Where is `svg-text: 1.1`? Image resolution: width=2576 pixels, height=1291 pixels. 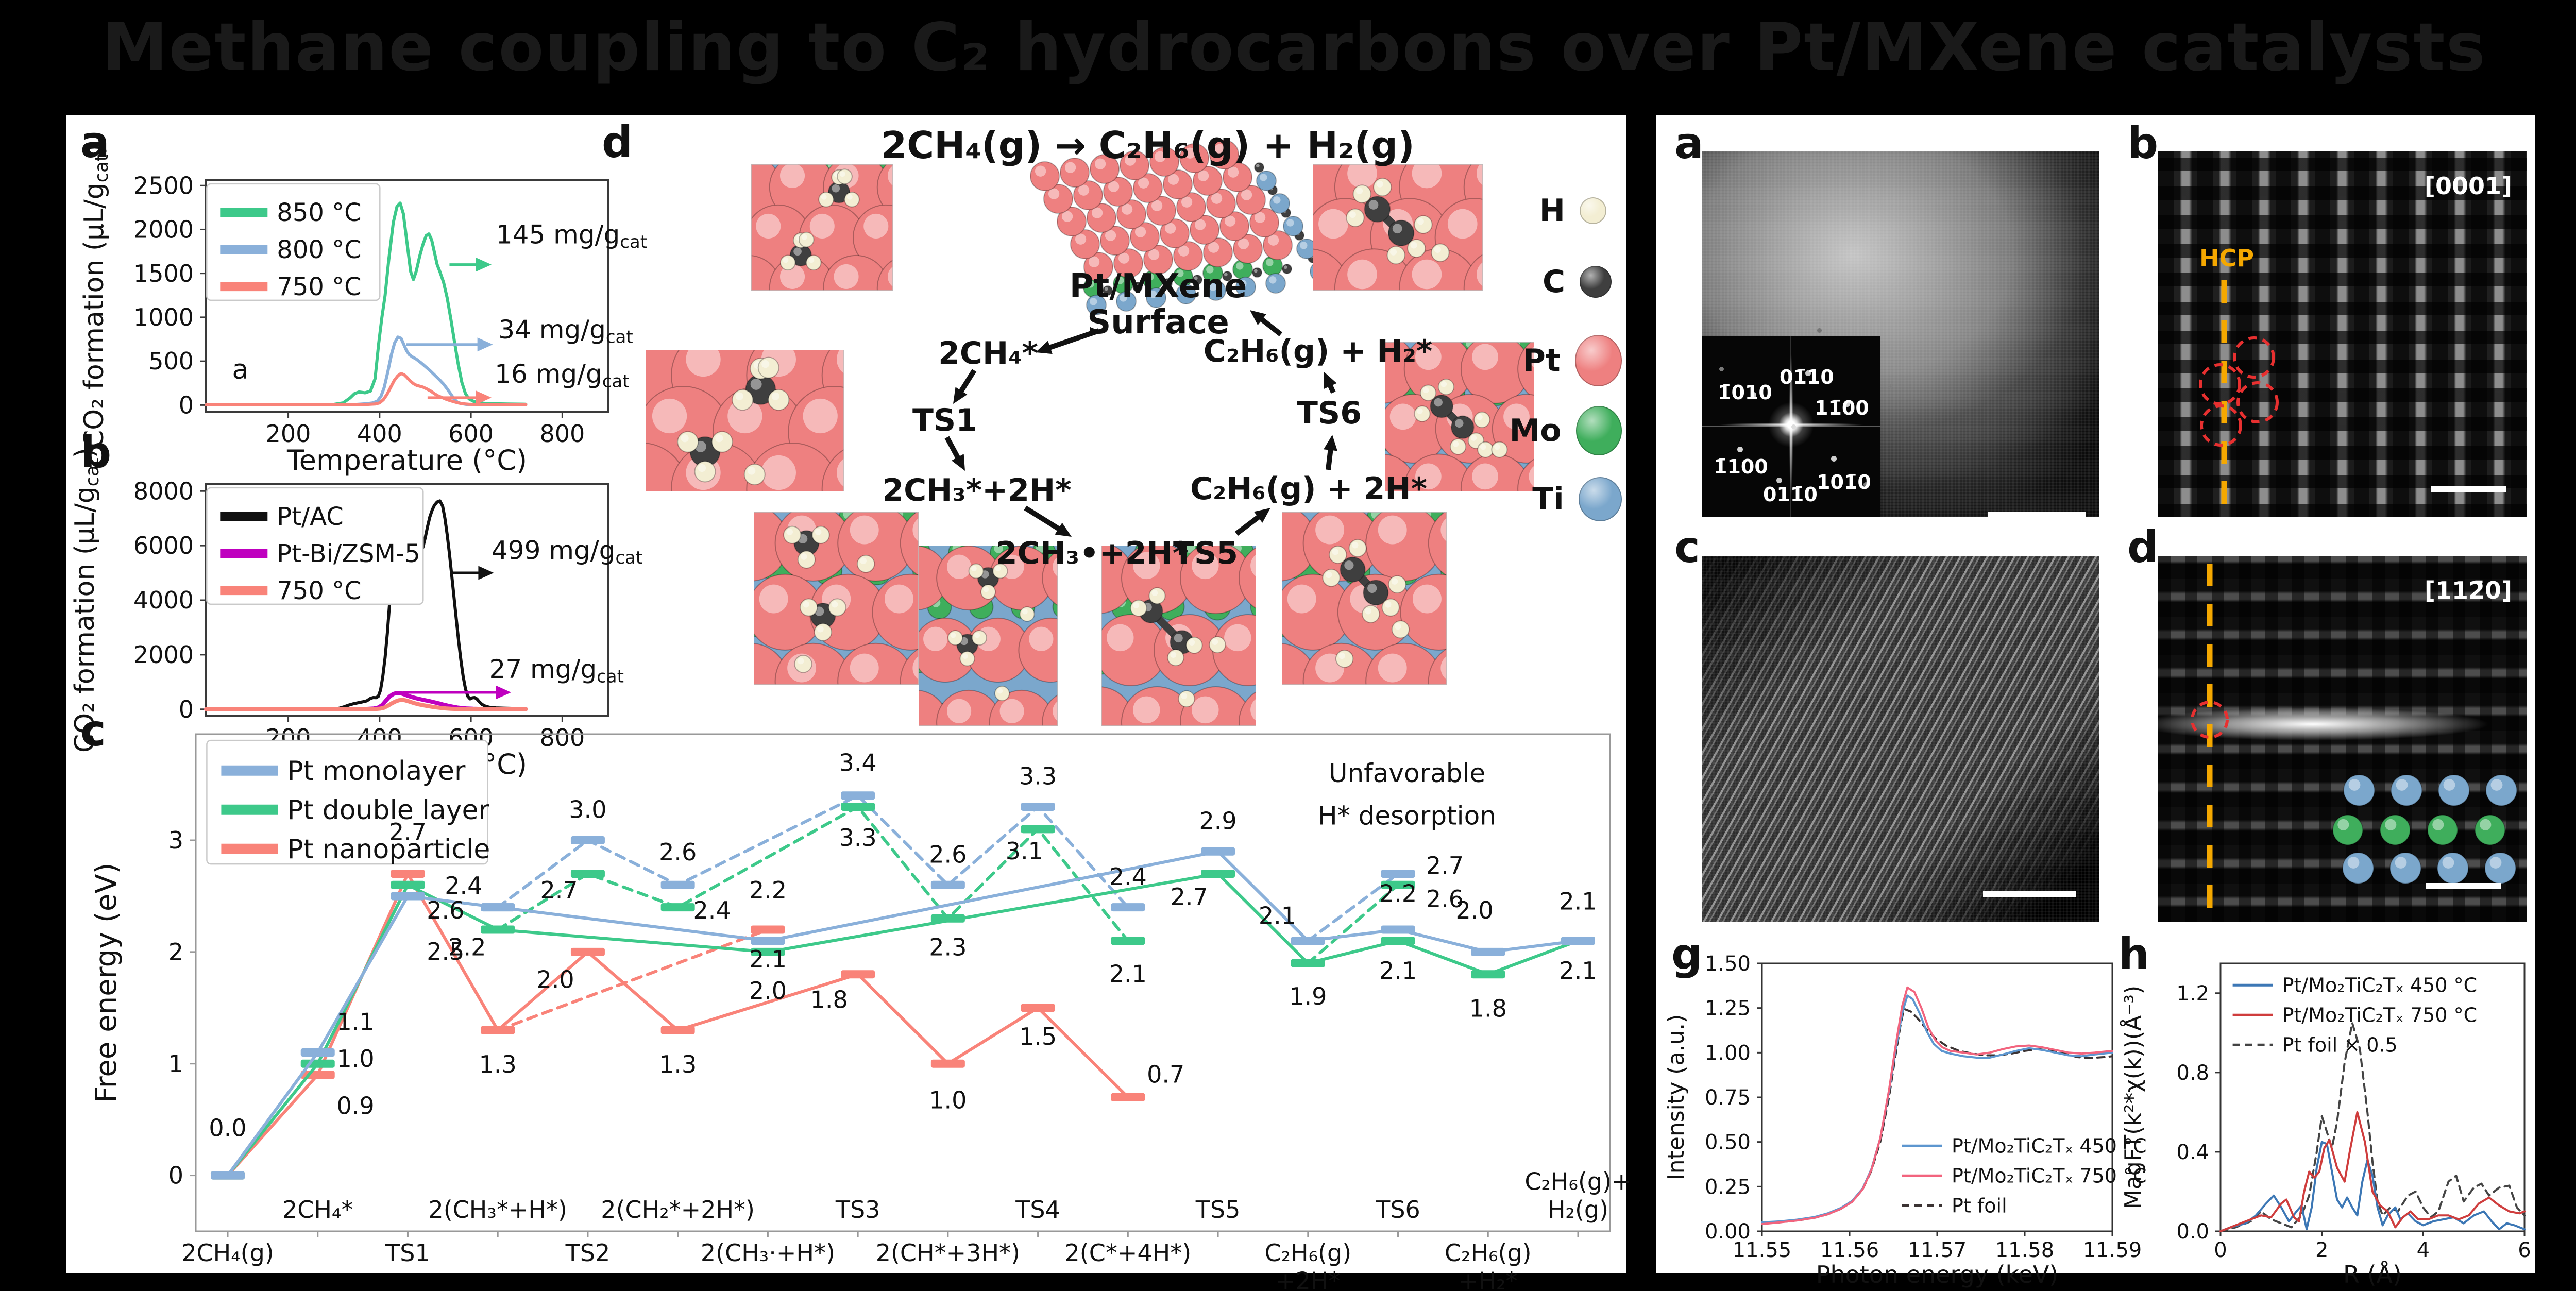
svg-text: 1.1 is located at coordinates (356, 1022).